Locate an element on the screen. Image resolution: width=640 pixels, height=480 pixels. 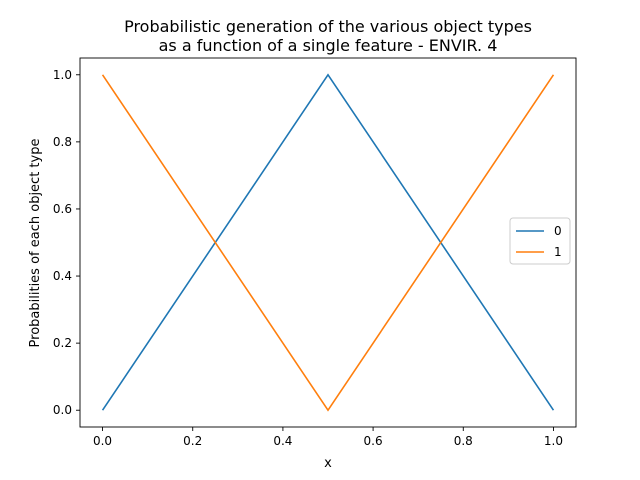
x-tick-label: 0.4 is located at coordinates (282, 441).